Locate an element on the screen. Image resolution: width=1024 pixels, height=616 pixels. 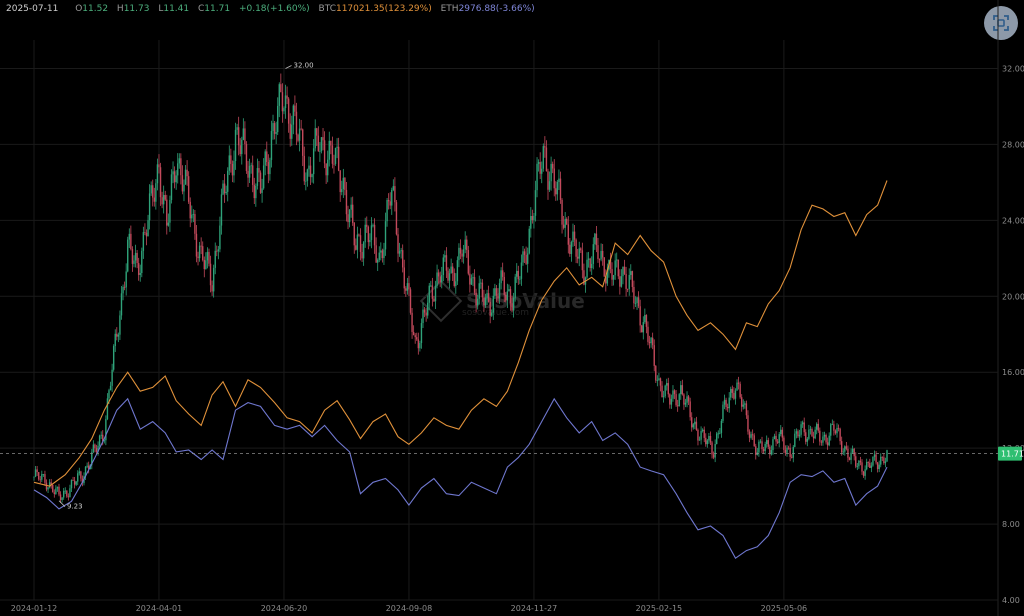
btc-key: BTC is located at coordinates (327, 9).